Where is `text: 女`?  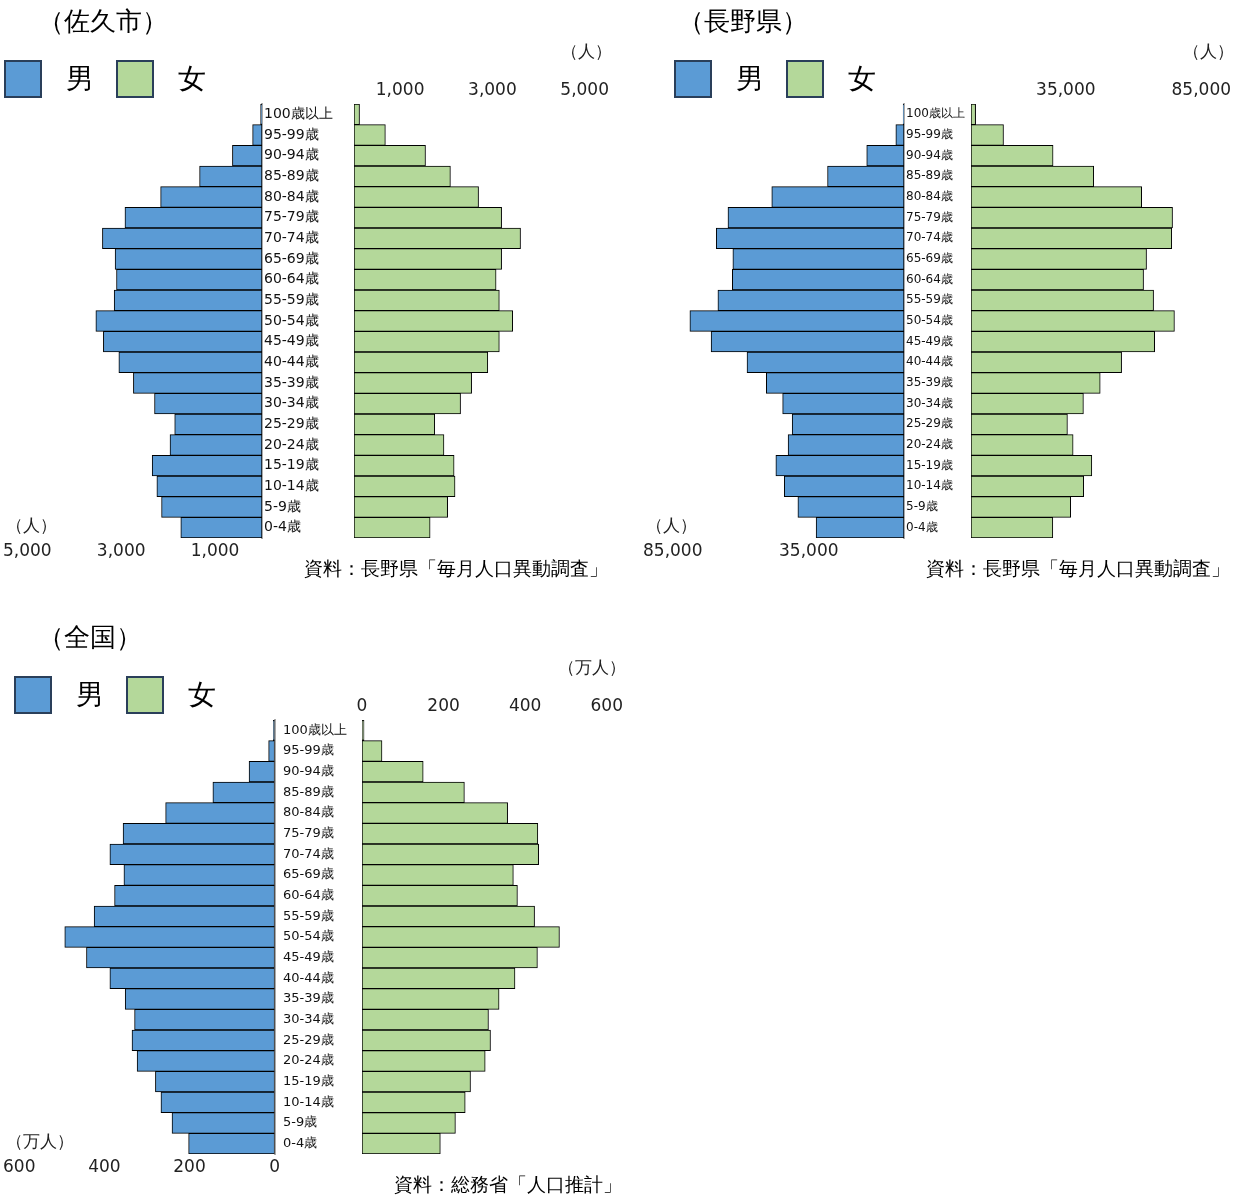 text: 女 is located at coordinates (862, 79).